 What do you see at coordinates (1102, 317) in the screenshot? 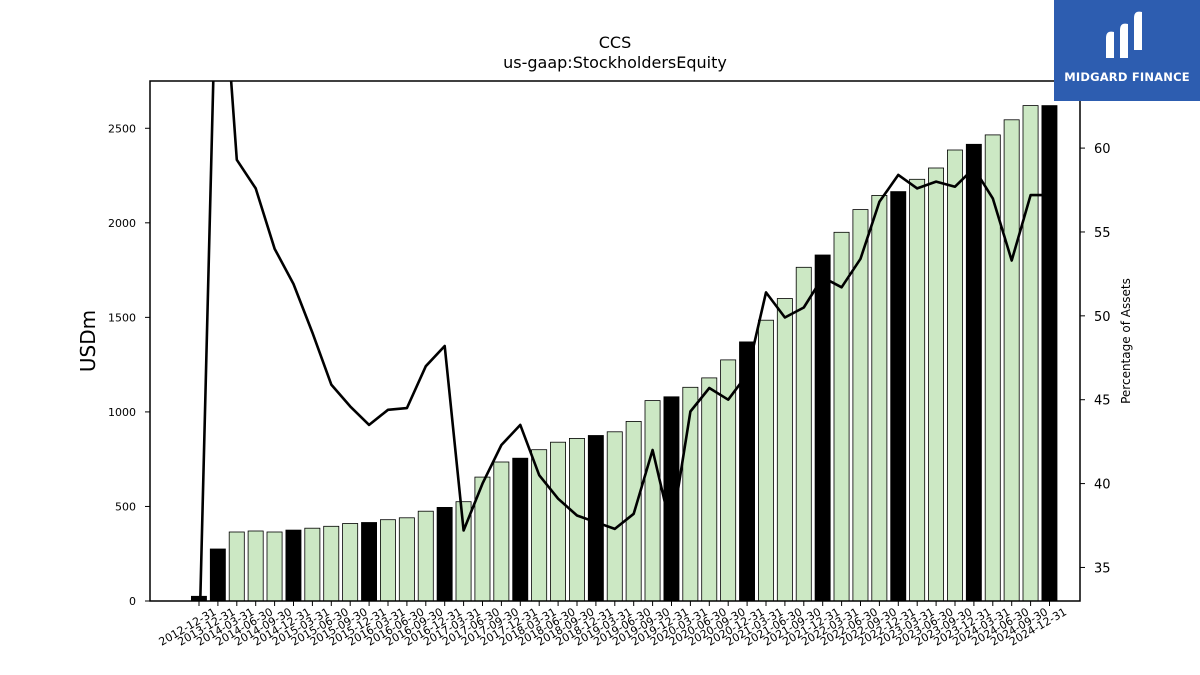
I see `y2-tick-label: 50` at bounding box center [1102, 317].